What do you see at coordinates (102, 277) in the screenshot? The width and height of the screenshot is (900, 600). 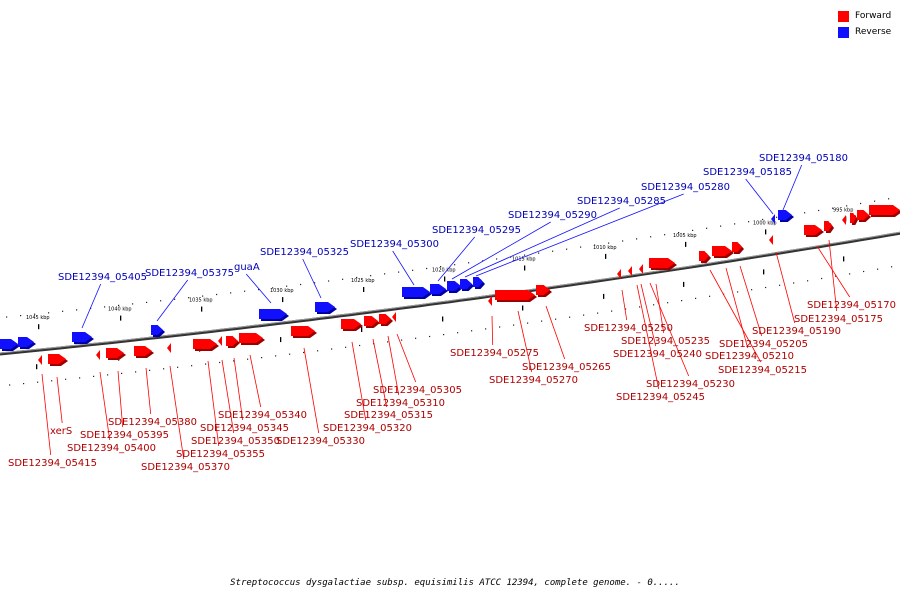 I see `gene-label: SDE12394_05405` at bounding box center [102, 277].